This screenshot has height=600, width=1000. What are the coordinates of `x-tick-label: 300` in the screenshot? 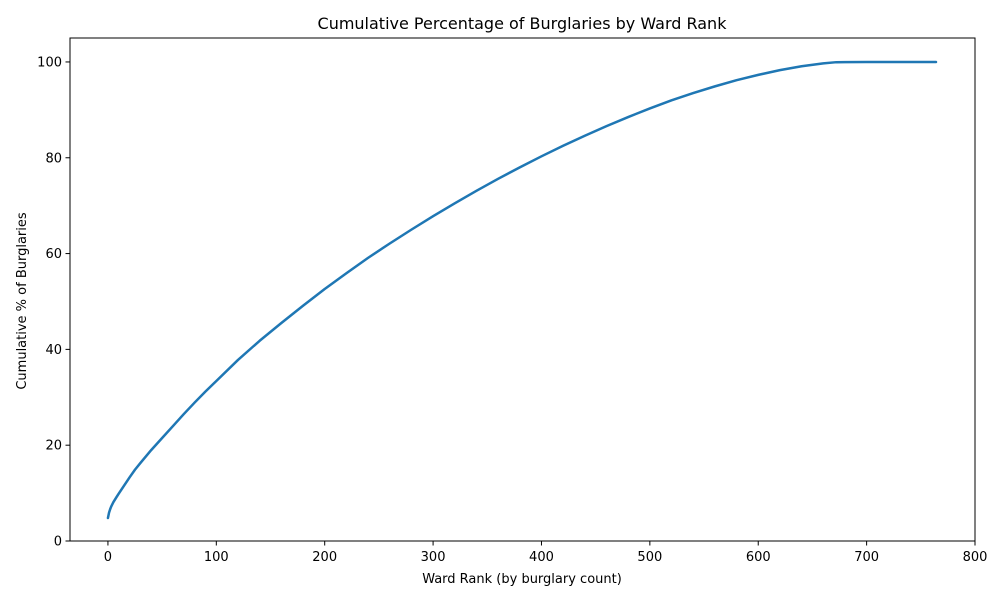 It's located at (433, 557).